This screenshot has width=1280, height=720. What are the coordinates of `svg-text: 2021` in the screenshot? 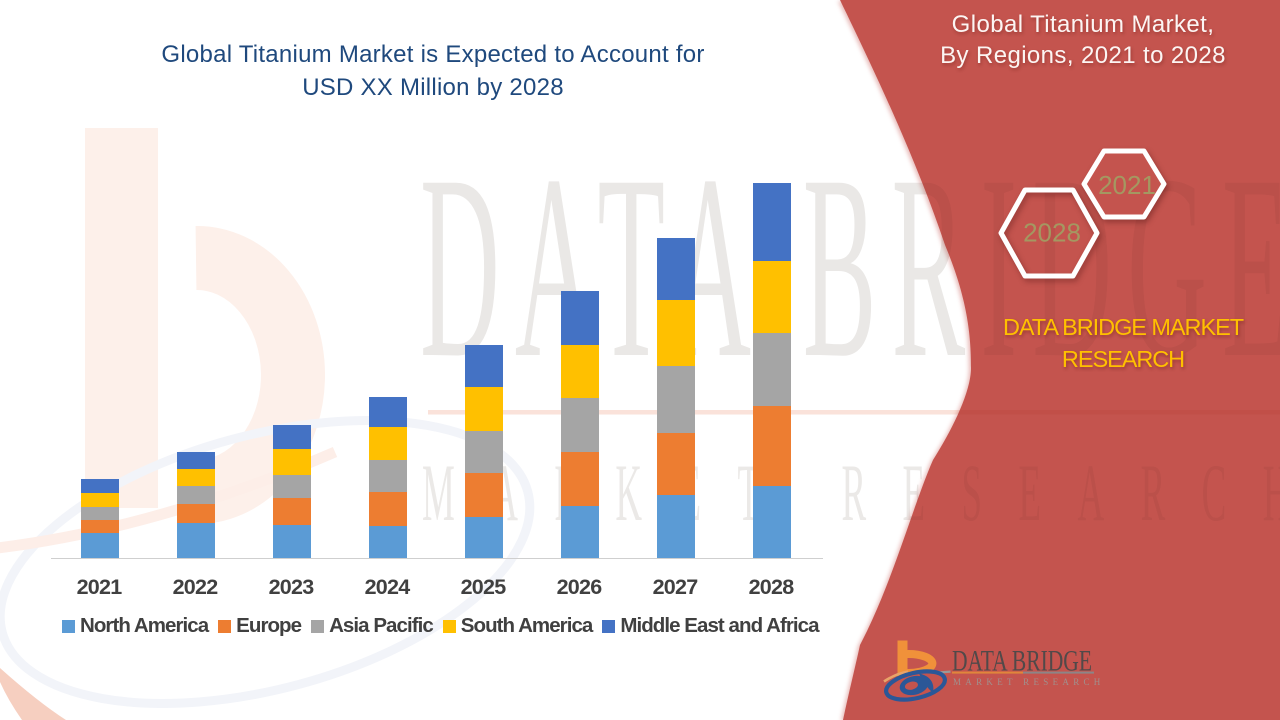 It's located at (1127, 185).